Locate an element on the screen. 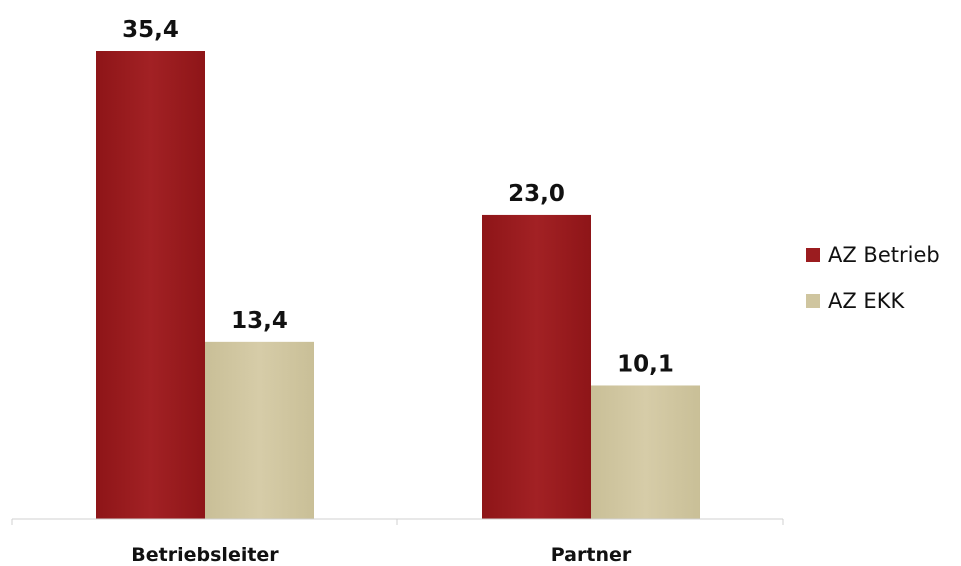 This screenshot has width=961, height=566. data-label: 10,1 is located at coordinates (645, 364).